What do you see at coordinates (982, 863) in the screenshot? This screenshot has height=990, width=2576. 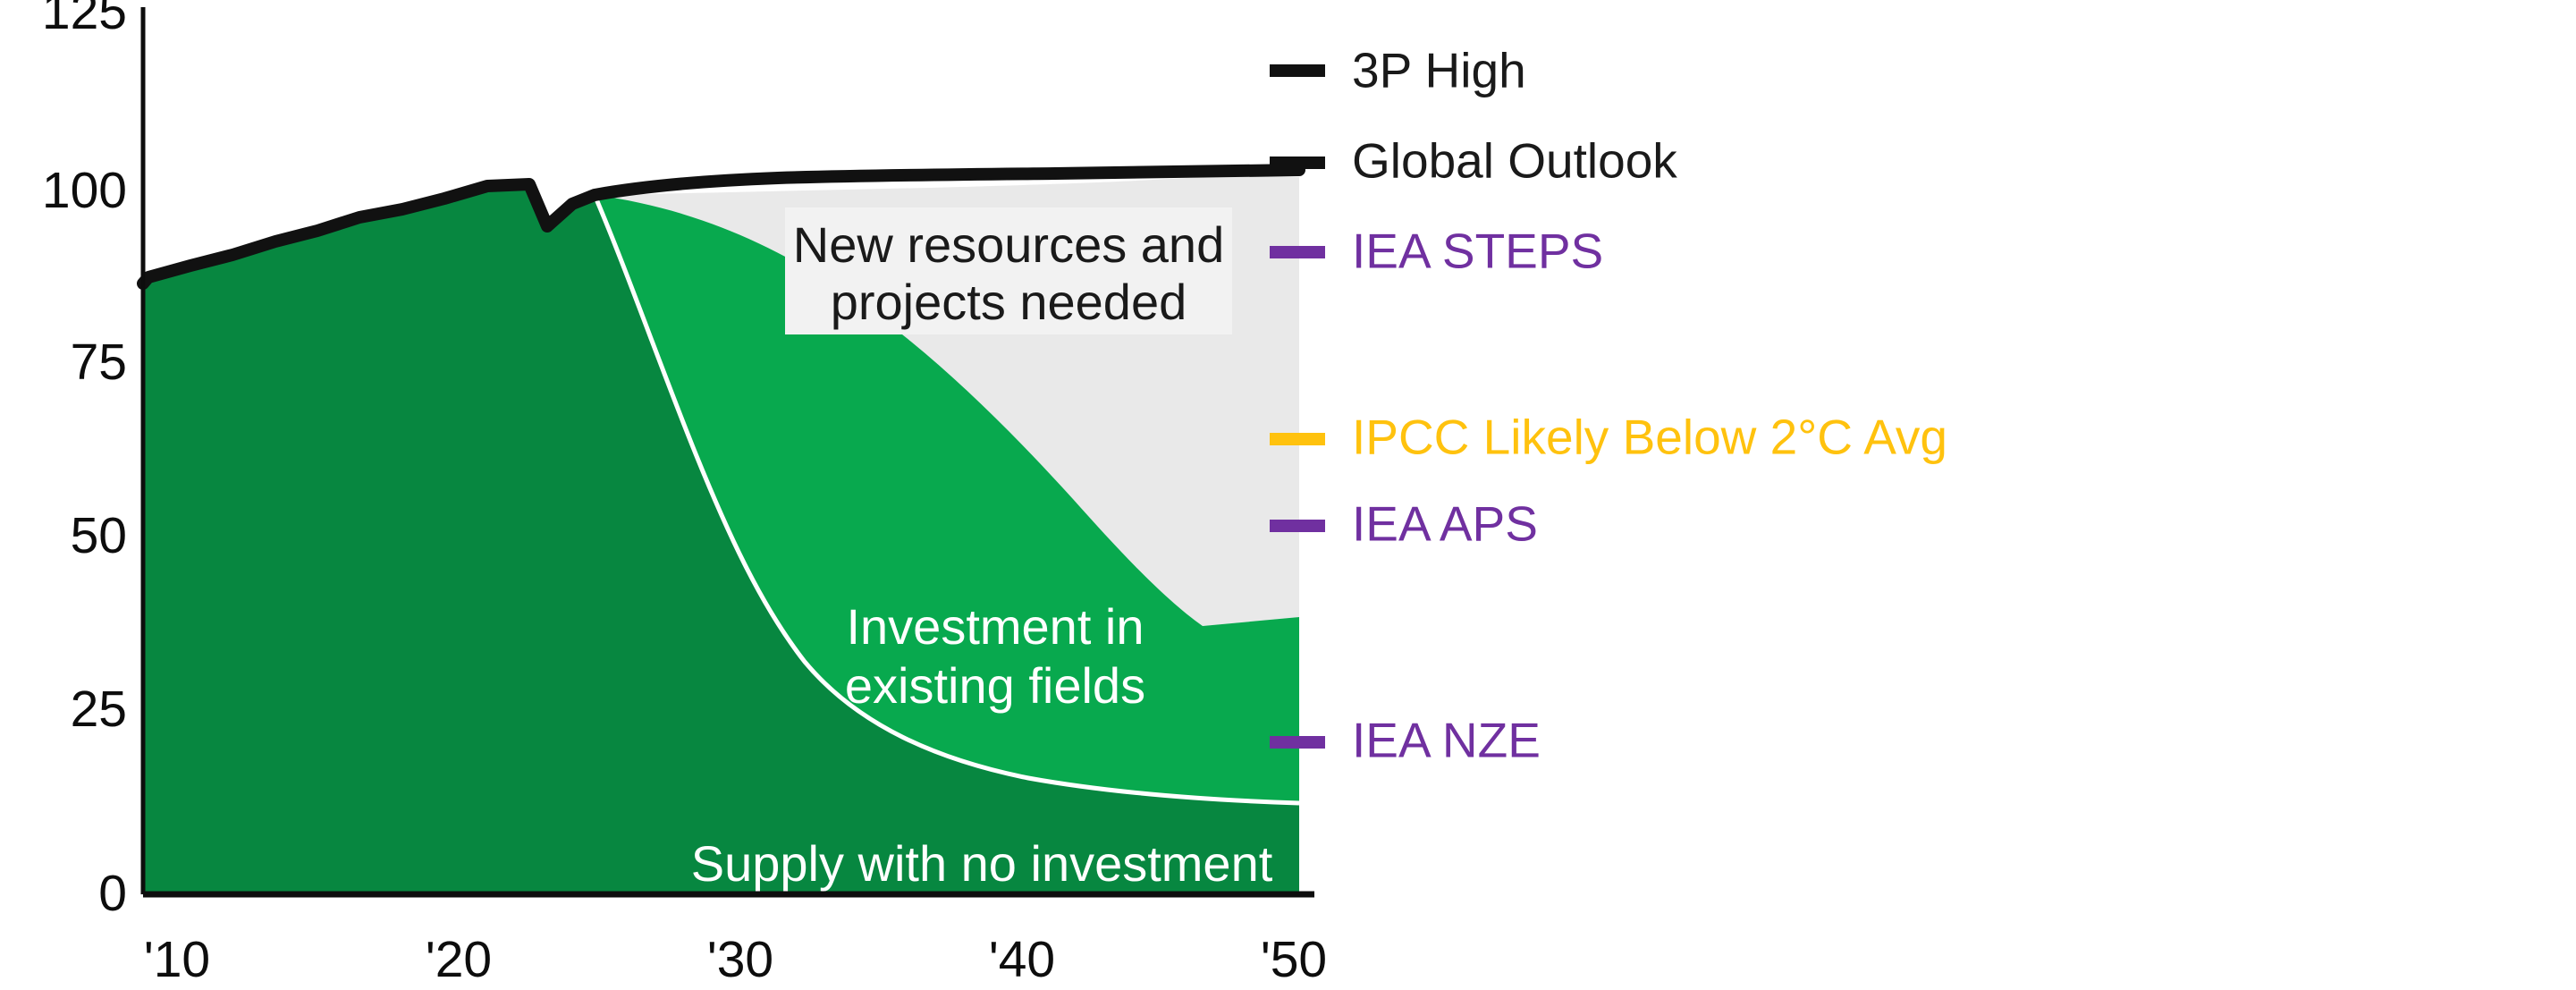 I see `annotation-supply-no-investment: Supply with no investment` at bounding box center [982, 863].